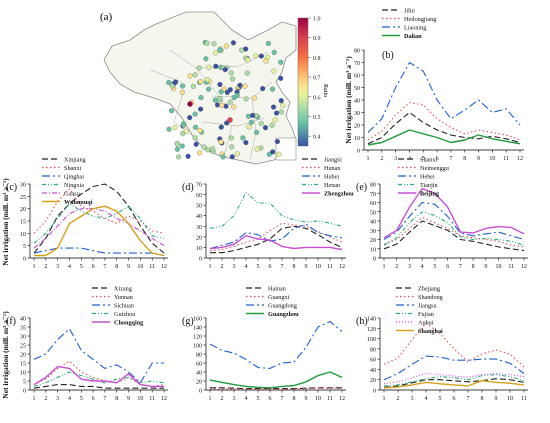 The image size is (550, 423). What do you see at coordinates (454, 368) in the screenshot?
I see `series-line-jiangsu` at bounding box center [454, 368].